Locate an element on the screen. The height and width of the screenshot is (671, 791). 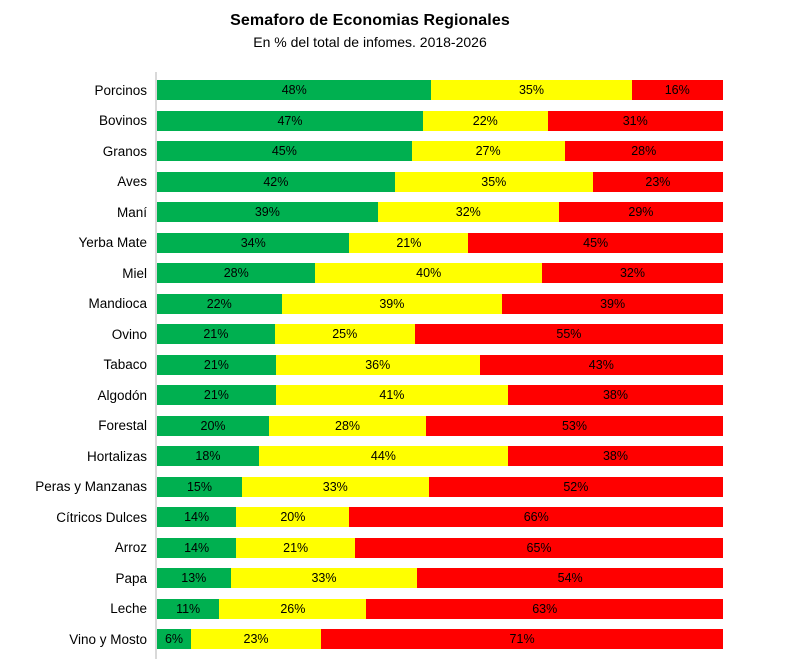
bar-segment-red: 43% is located at coordinates (601, 364).